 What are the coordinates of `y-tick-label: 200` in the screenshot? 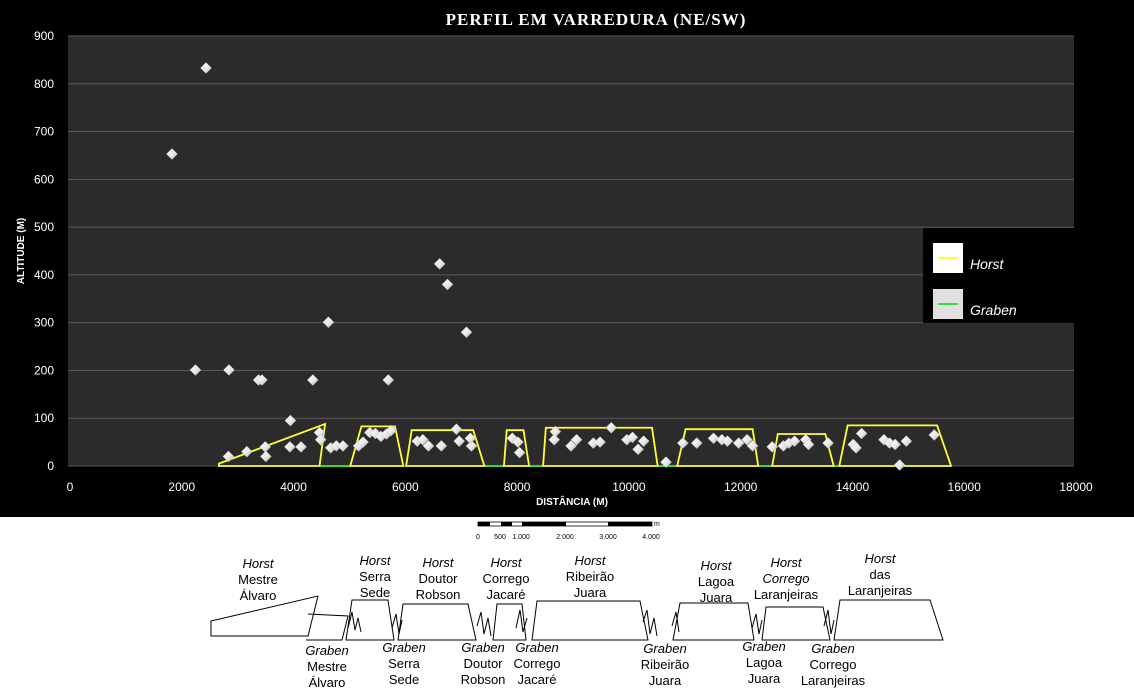 It's located at (44, 370).